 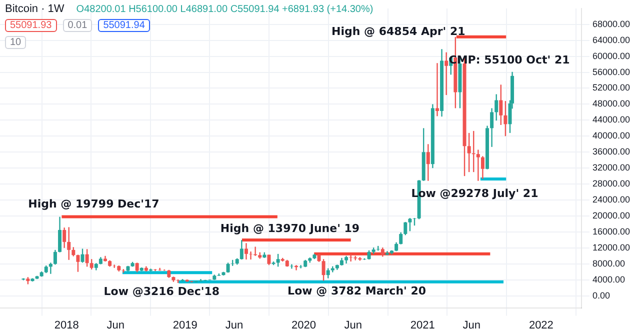 What do you see at coordinates (611, 183) in the screenshot?
I see `y-tick-label: 28000.00` at bounding box center [611, 183].